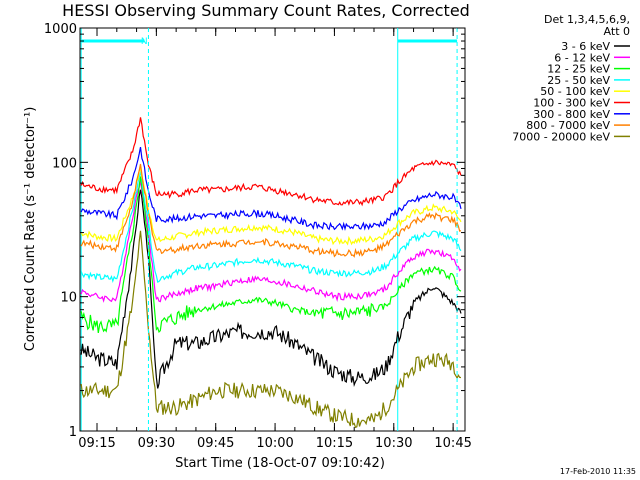 The height and width of the screenshot is (480, 640). I want to click on y-tick-label: 10, so click(68, 298).